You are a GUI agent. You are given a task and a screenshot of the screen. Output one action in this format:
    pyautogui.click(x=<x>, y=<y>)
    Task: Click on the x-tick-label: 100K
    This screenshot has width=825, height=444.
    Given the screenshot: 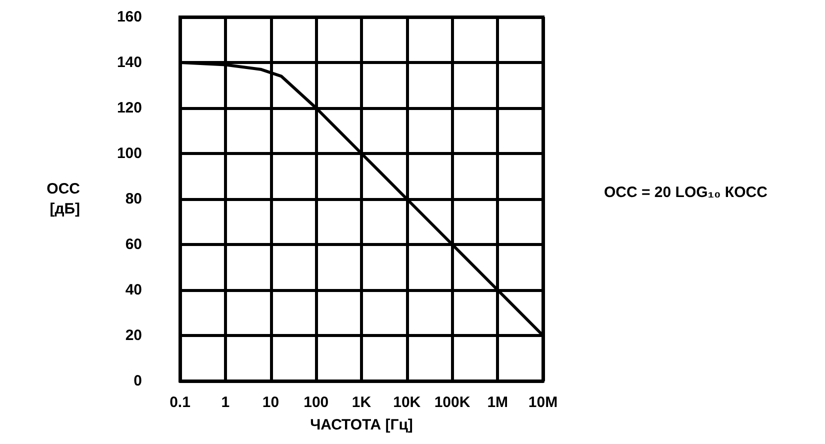 What is the action you would take?
    pyautogui.click(x=452, y=402)
    